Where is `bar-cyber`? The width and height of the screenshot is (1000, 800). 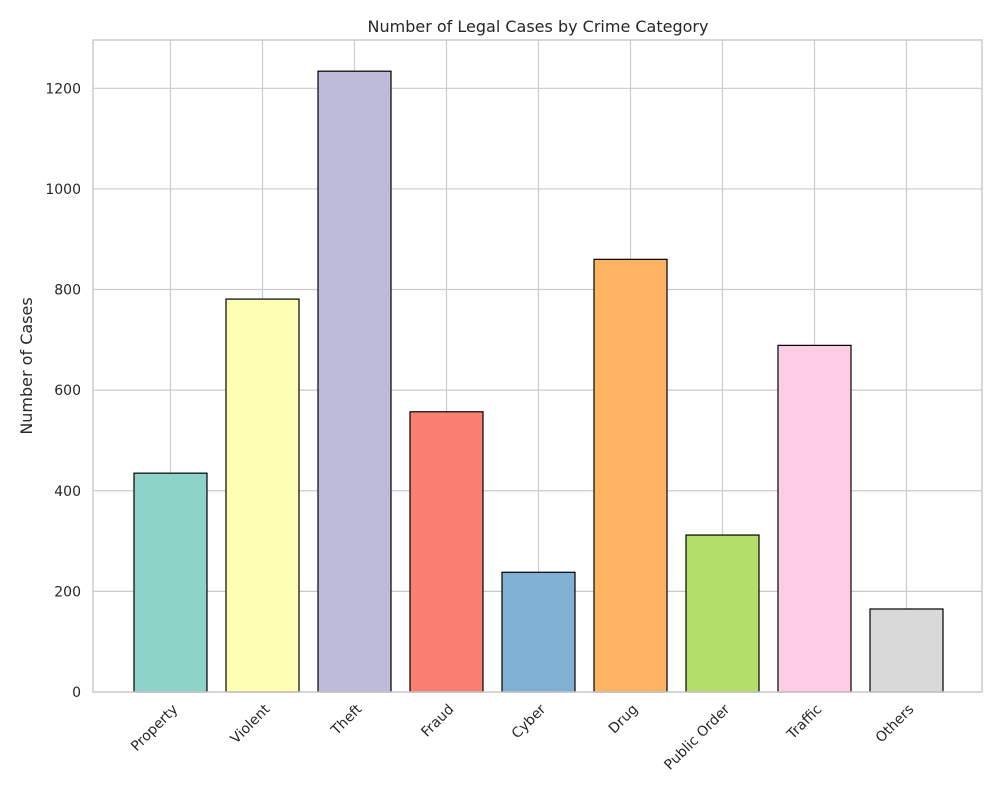
bar-cyber is located at coordinates (538, 632).